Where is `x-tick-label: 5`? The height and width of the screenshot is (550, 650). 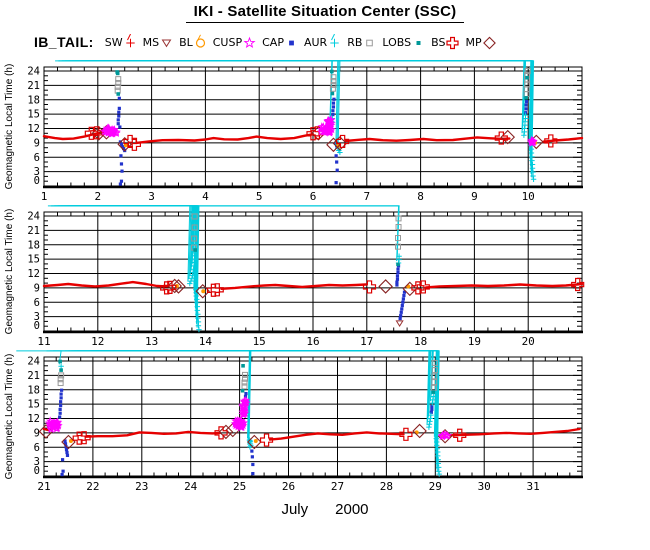
x-tick-label: 5 is located at coordinates (259, 196).